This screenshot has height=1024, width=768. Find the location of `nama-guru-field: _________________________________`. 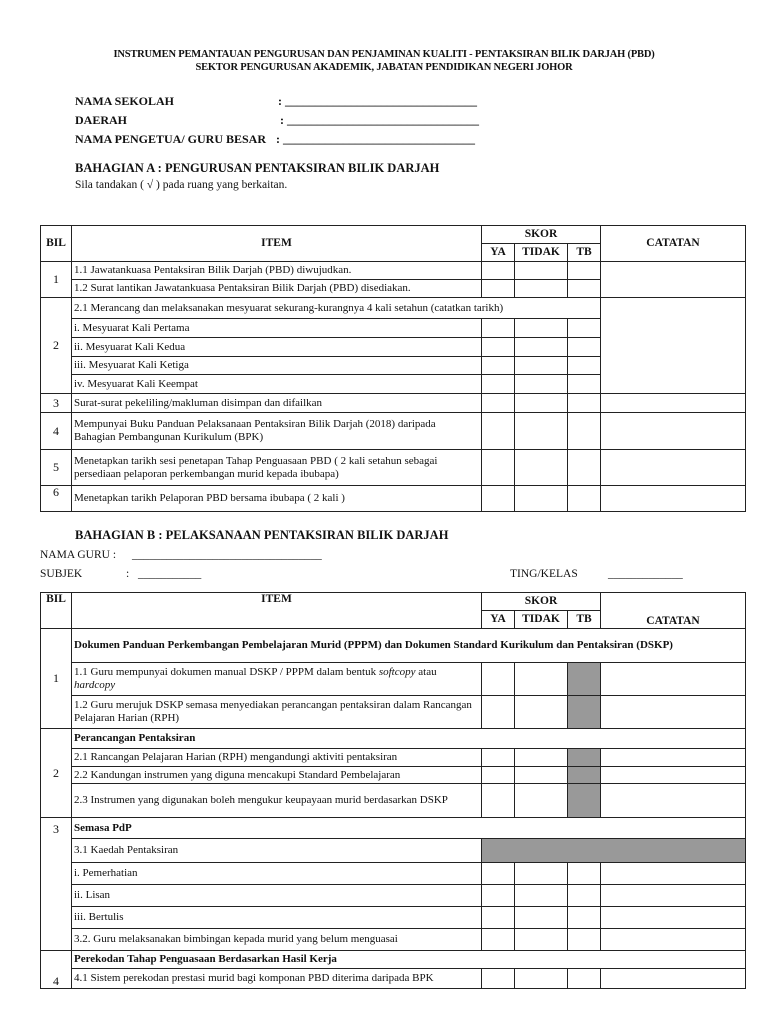

nama-guru-field: _________________________________ is located at coordinates (227, 555).